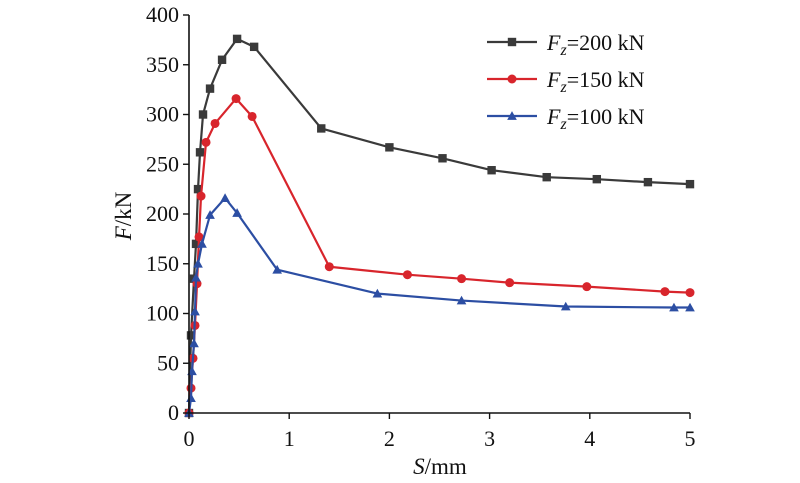 This screenshot has width=800, height=483. I want to click on x-axis-title: S/mm, so click(440, 466).